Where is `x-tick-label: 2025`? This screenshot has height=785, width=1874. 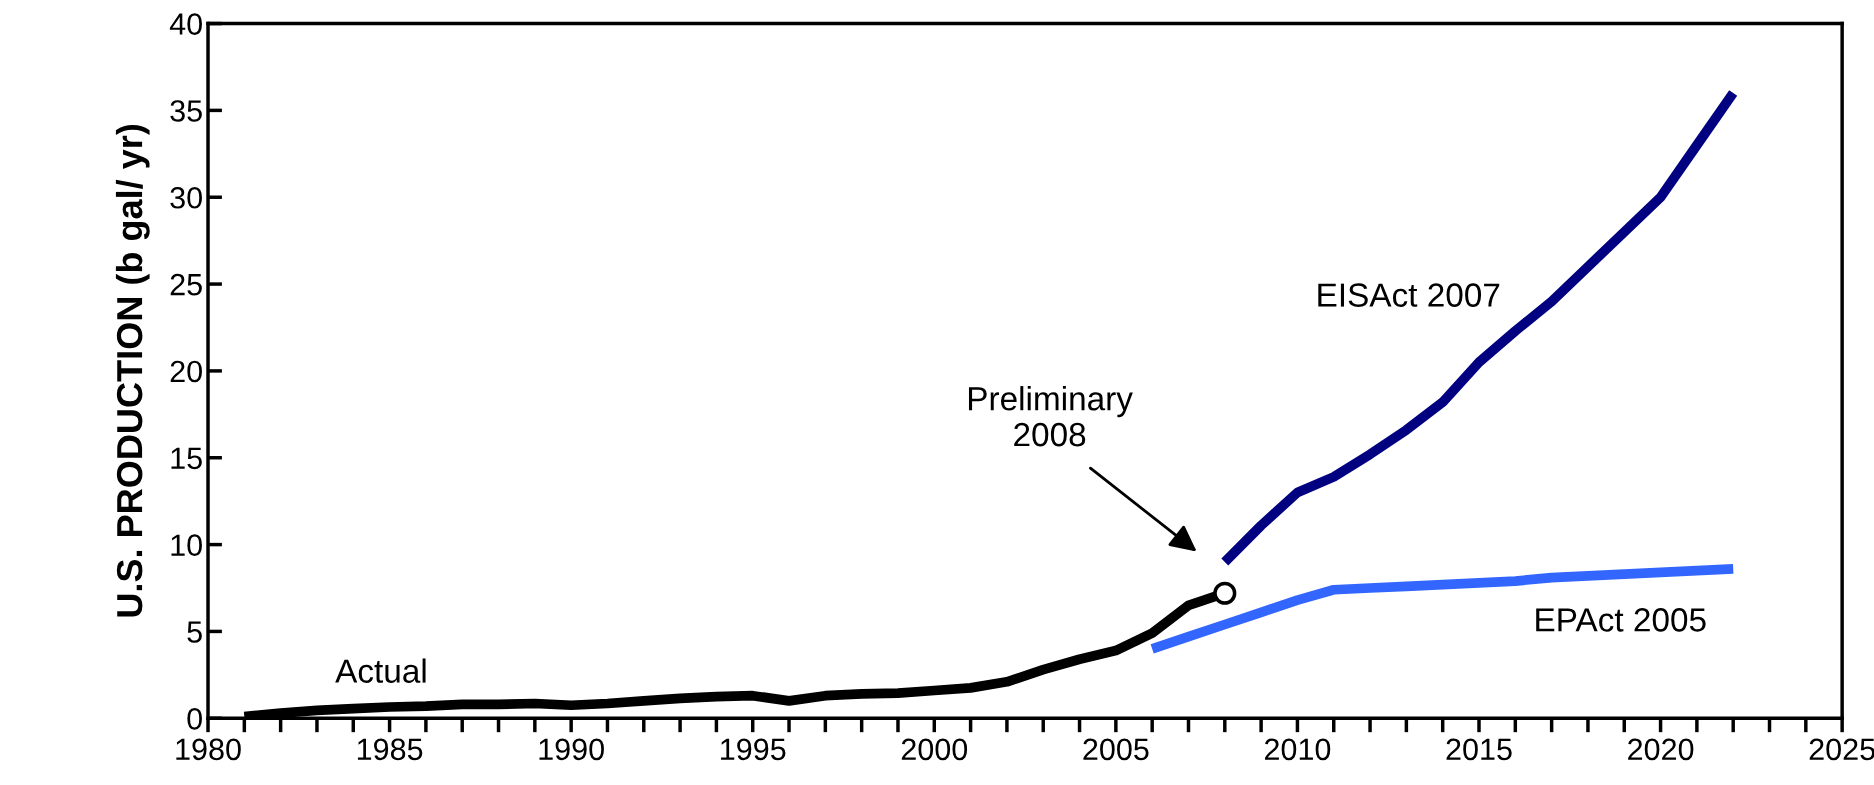 x-tick-label: 2025 is located at coordinates (1841, 749).